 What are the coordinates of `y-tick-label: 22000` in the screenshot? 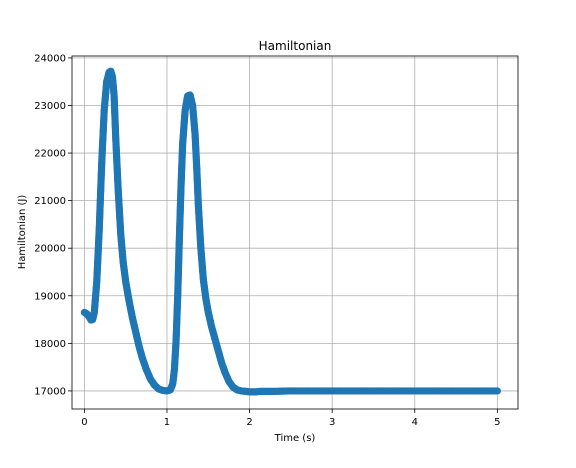 It's located at (50, 154).